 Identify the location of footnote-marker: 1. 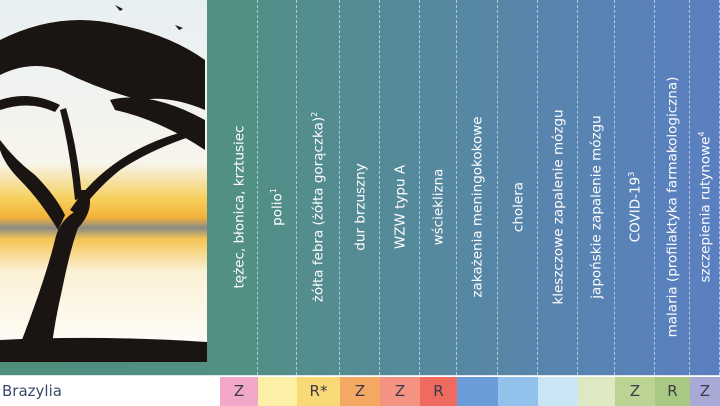
(273, 191).